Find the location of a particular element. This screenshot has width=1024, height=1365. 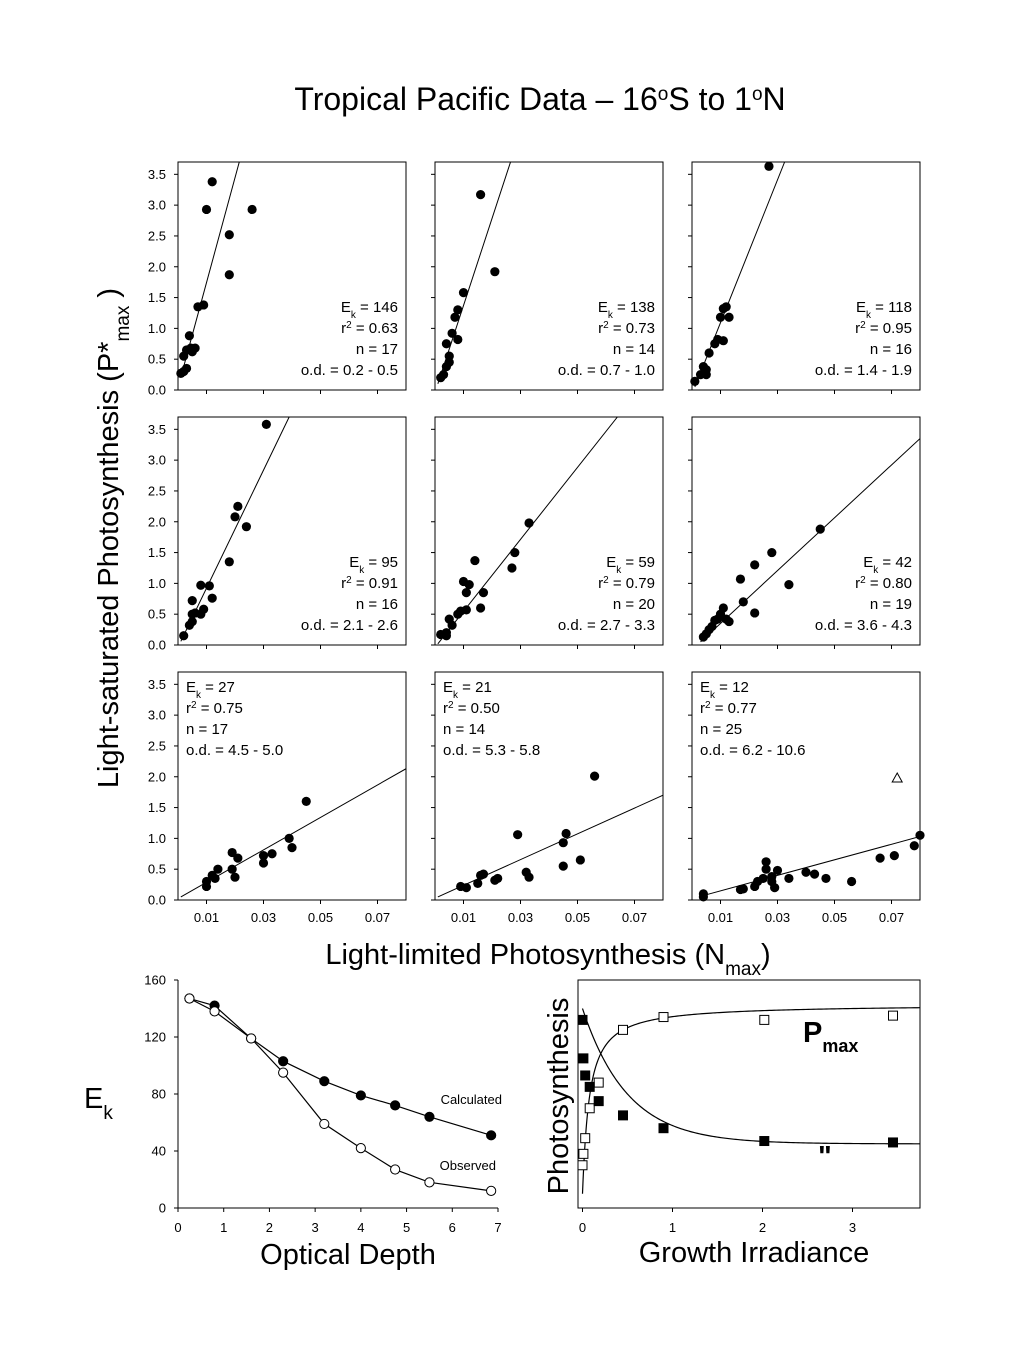

x-tick-label: 3 is located at coordinates (315, 1227).